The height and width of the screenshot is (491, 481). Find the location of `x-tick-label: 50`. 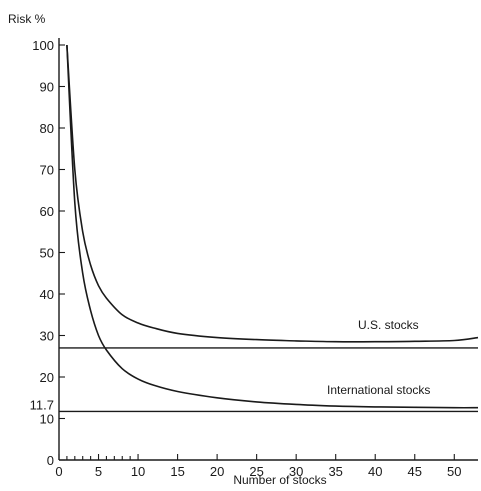

x-tick-label: 50 is located at coordinates (454, 471).